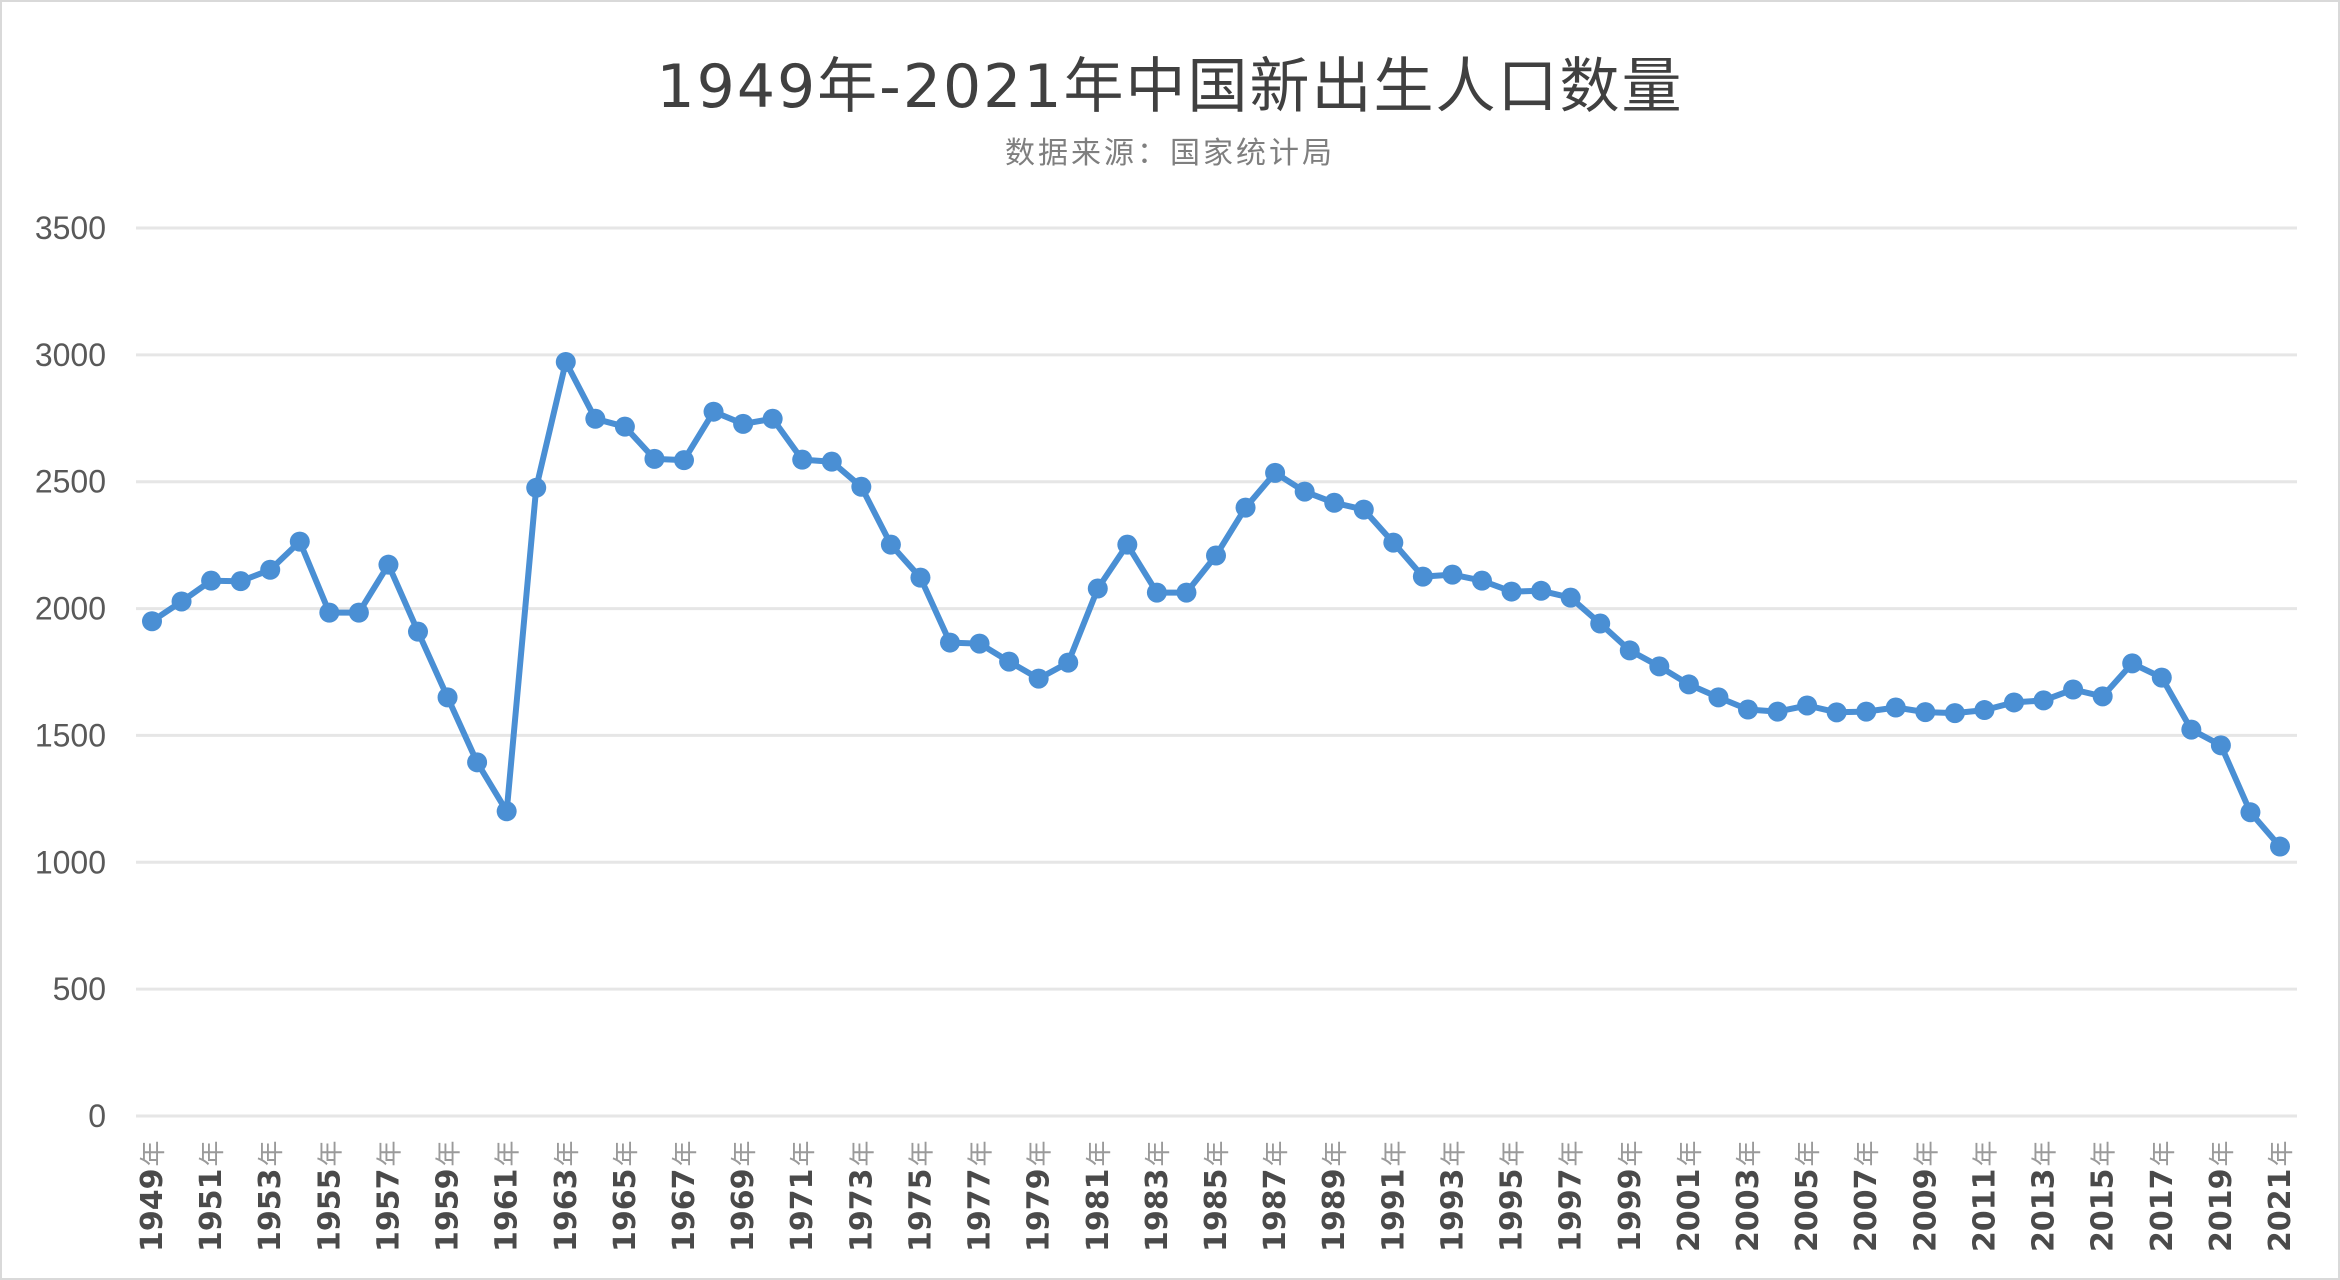  Describe the element at coordinates (70, 355) in the screenshot. I see `y-tick-label: 3000` at that location.